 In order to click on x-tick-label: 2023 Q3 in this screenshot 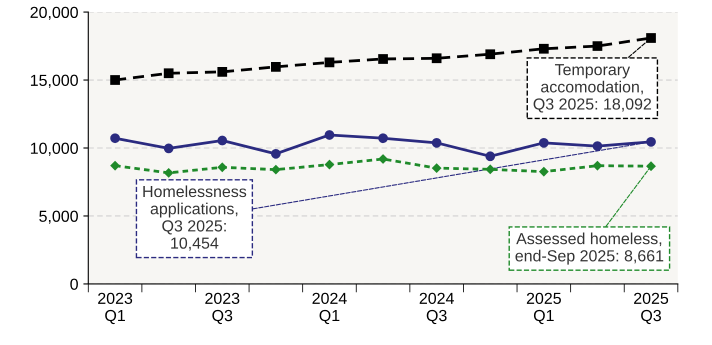, I will do `click(222, 308)`.